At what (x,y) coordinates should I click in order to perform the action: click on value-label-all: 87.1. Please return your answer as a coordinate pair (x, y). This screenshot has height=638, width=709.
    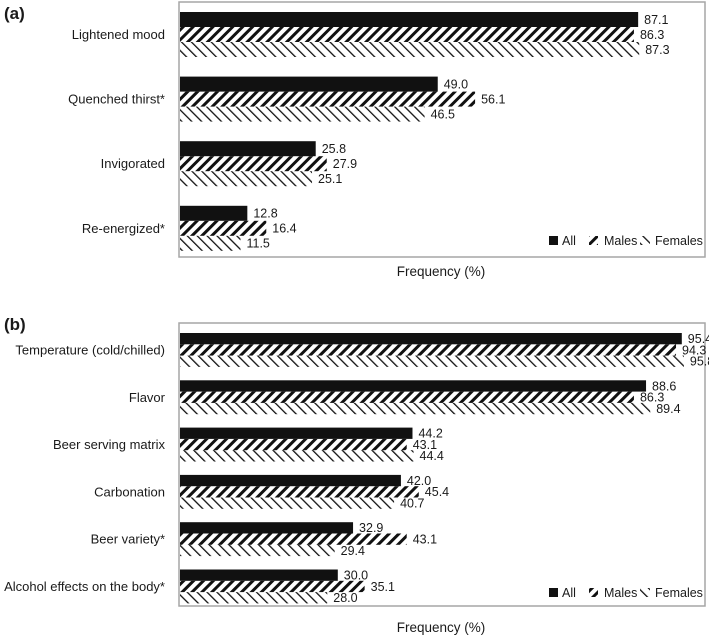
    Looking at the image, I should click on (656, 20).